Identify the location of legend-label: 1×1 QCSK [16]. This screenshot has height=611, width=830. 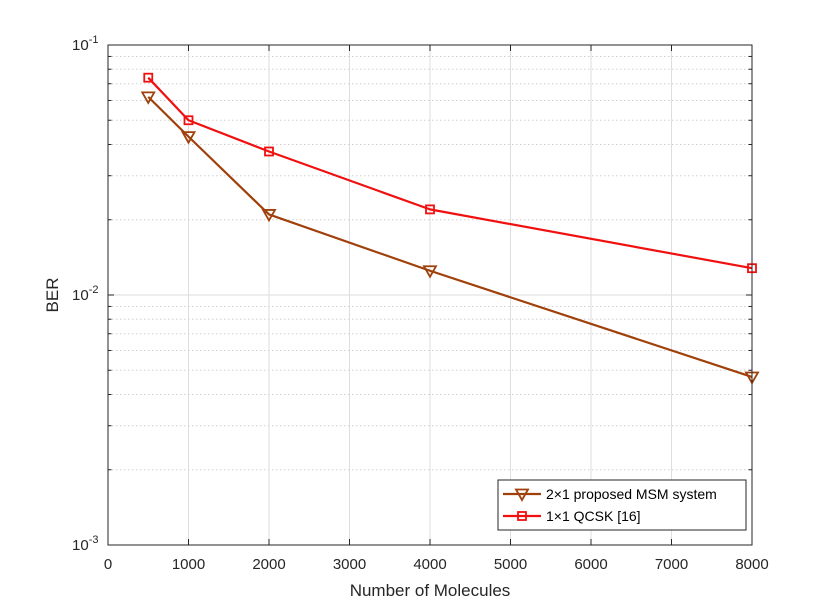
(593, 516).